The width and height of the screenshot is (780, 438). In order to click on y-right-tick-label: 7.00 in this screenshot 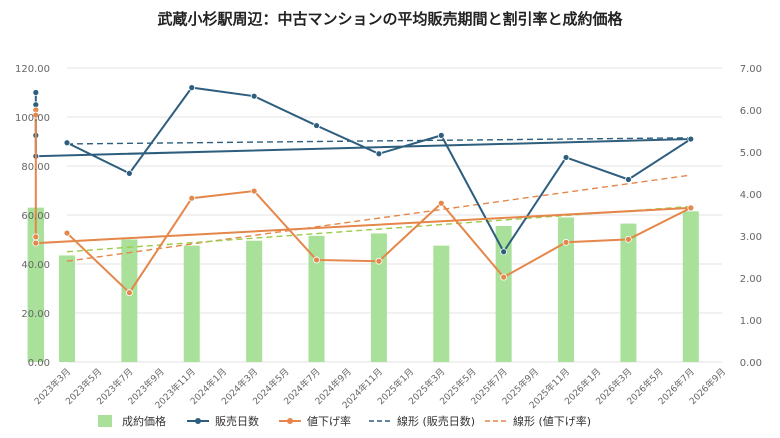, I will do `click(751, 69)`.